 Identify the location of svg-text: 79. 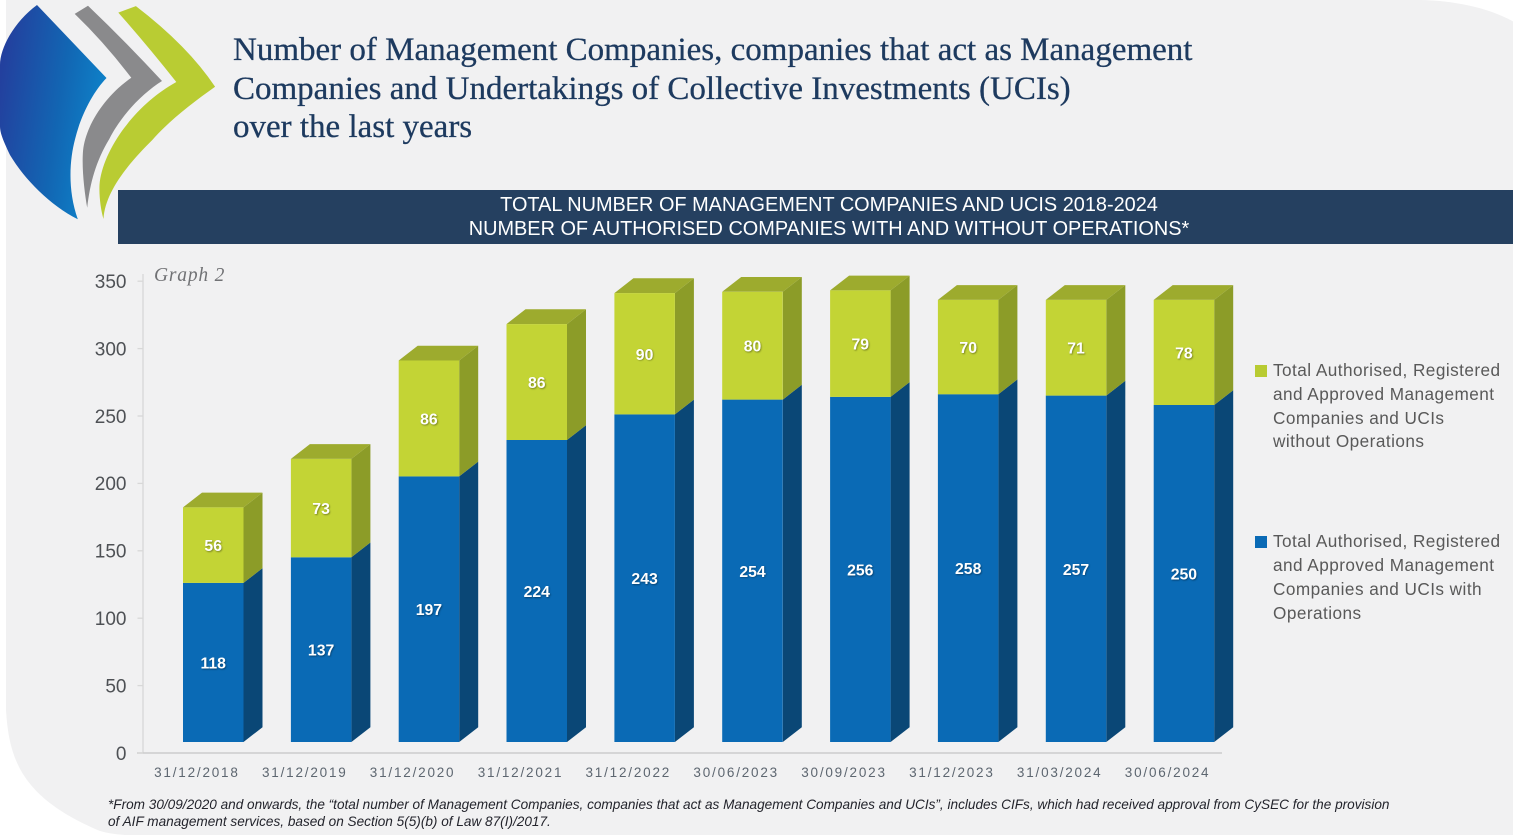
(861, 345).